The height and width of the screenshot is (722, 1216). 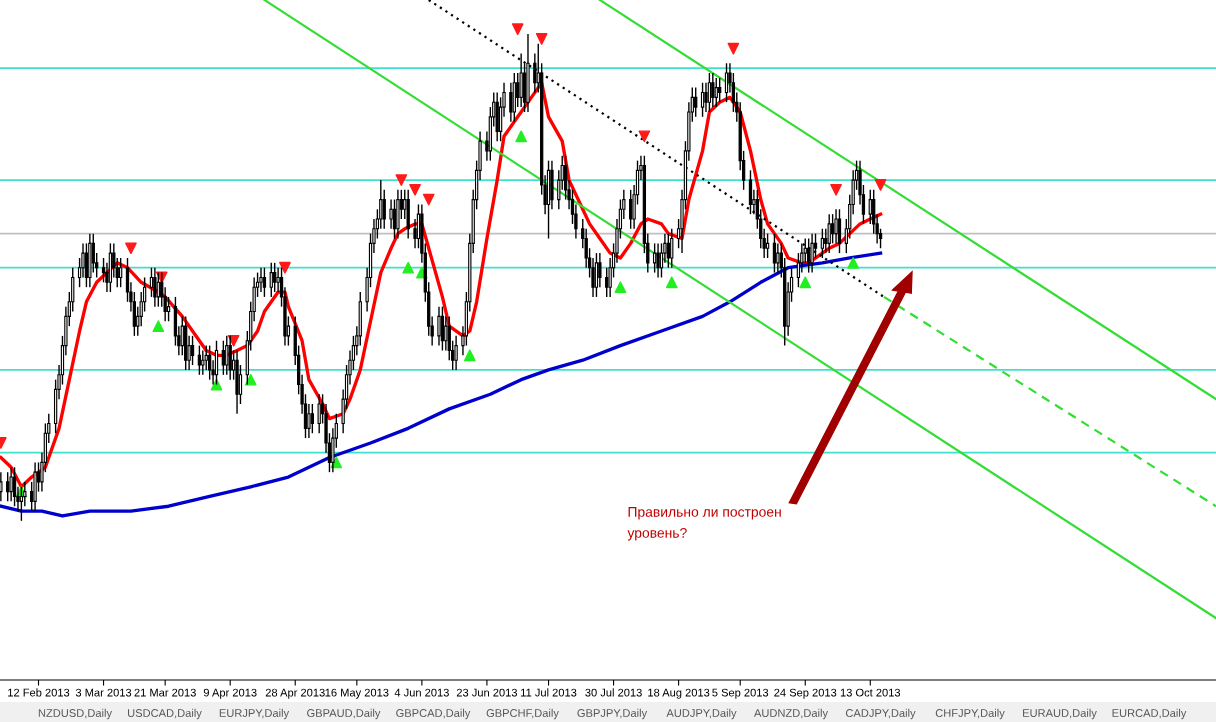 What do you see at coordinates (880, 714) in the screenshot?
I see `text: CADJPY,Daily` at bounding box center [880, 714].